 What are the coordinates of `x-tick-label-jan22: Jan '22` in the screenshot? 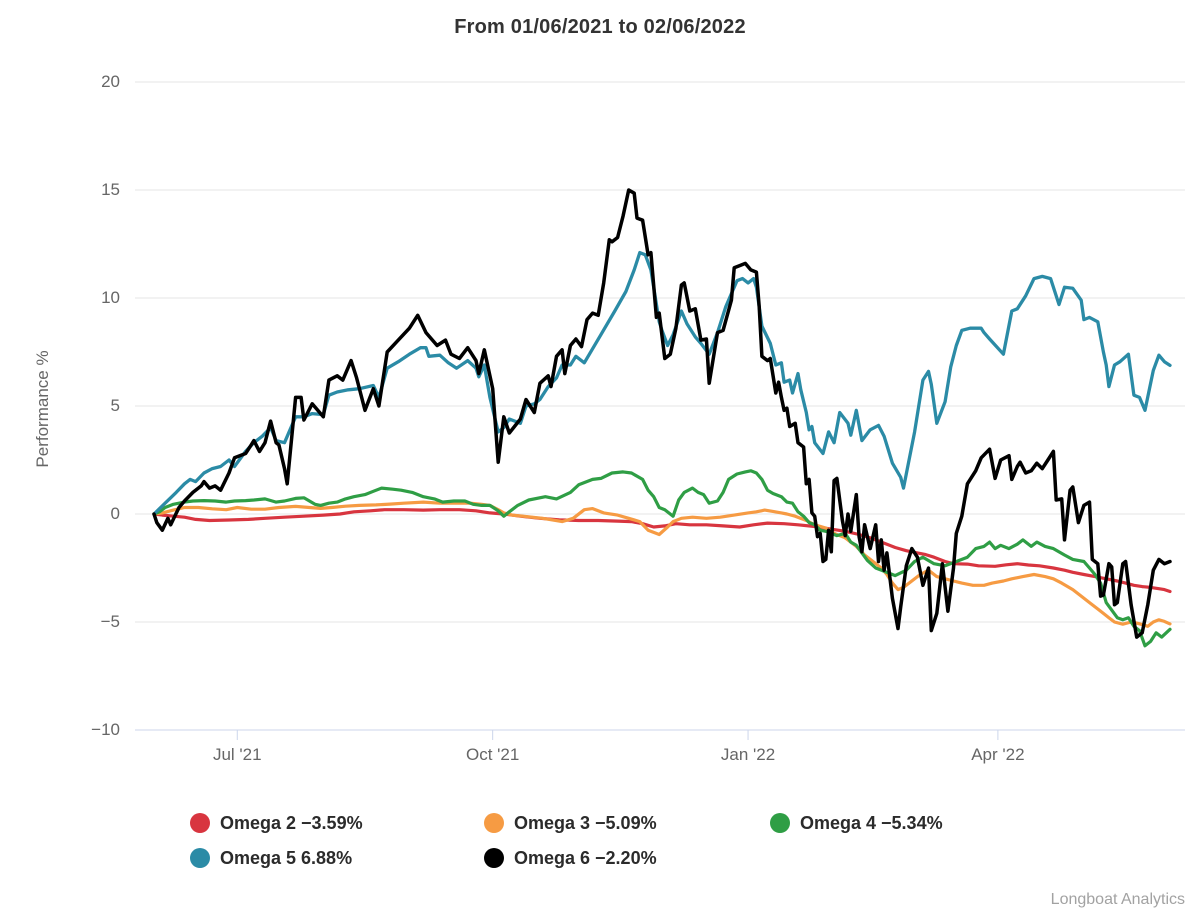 It's located at (748, 754).